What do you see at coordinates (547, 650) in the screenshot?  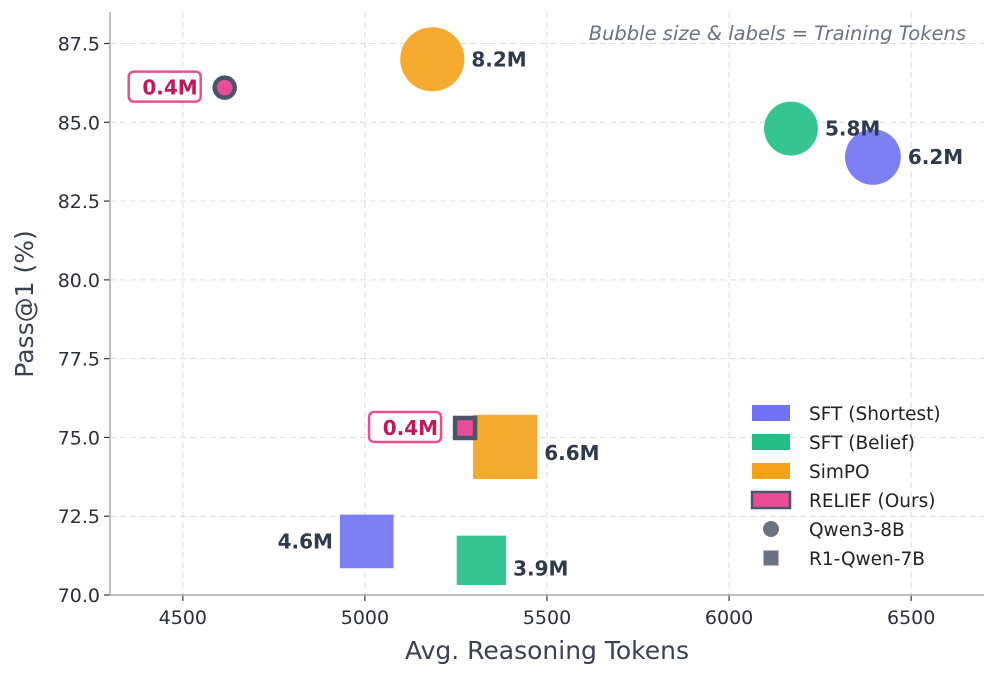 I see `x-axis-label: Avg. Reasoning Tokens` at bounding box center [547, 650].